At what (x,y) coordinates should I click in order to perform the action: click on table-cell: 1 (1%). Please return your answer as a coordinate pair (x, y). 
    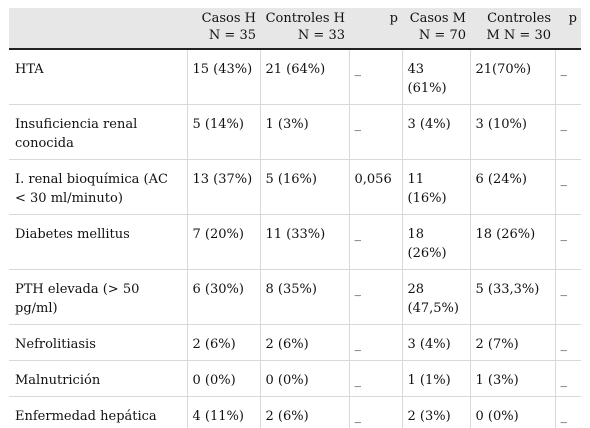
    Looking at the image, I should click on (436, 379).